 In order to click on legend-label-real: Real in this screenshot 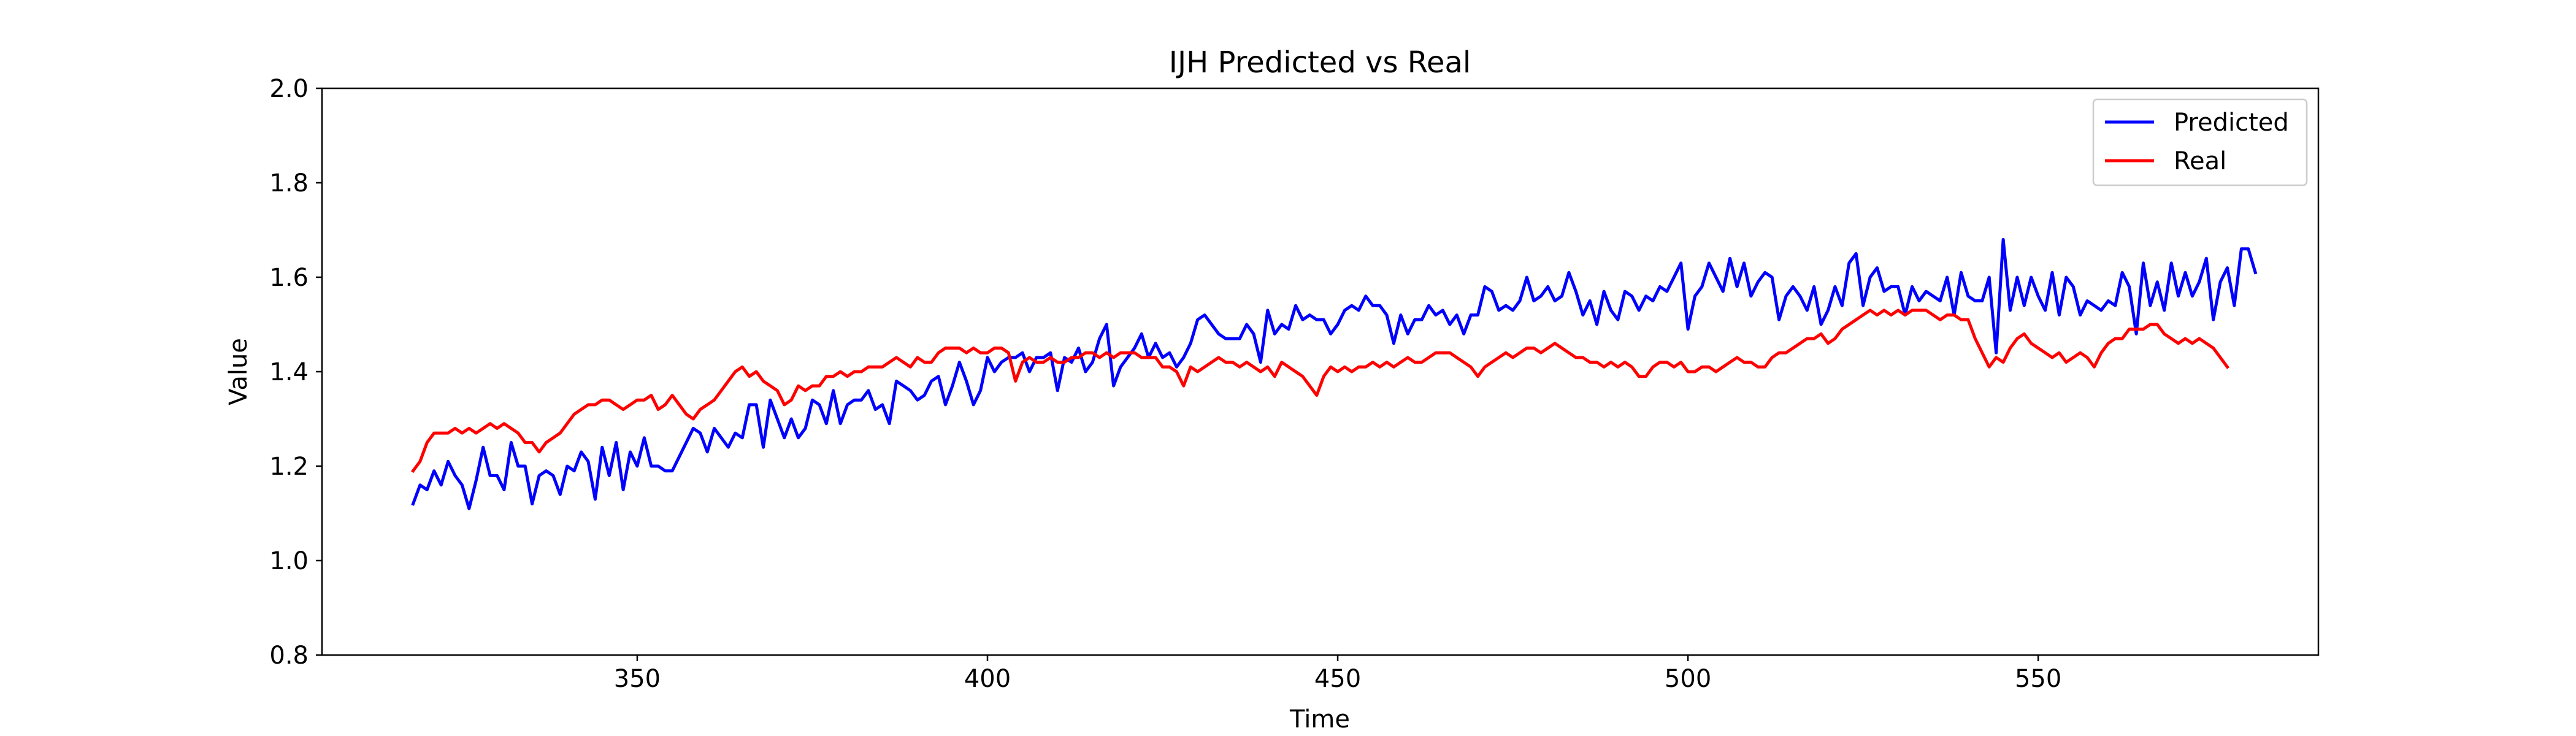, I will do `click(2200, 161)`.